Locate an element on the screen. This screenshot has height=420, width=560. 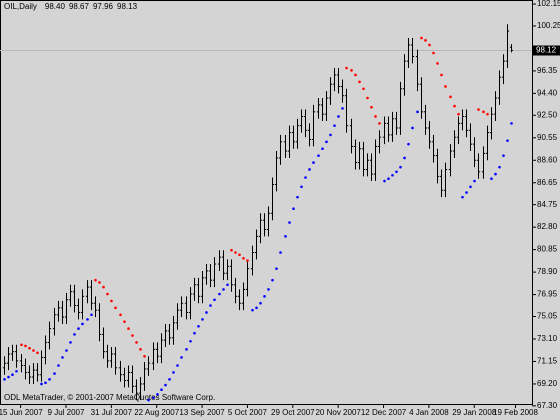
header-value: 98.40 is located at coordinates (55, 6).